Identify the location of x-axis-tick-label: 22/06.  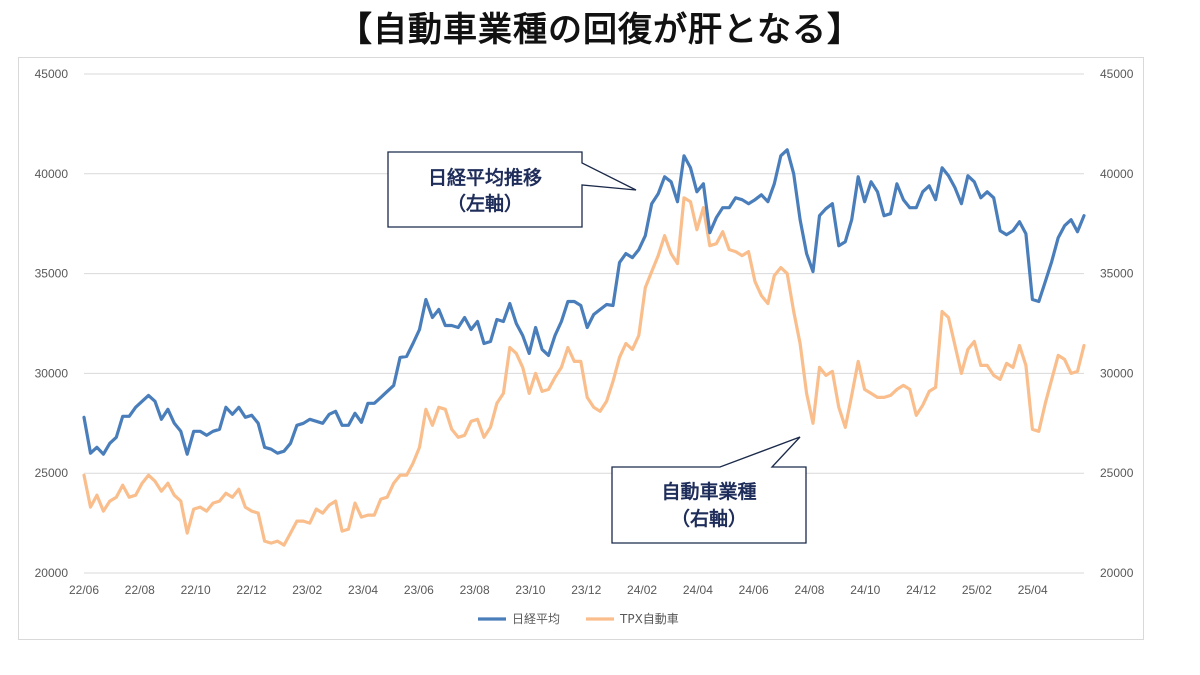
(84, 590).